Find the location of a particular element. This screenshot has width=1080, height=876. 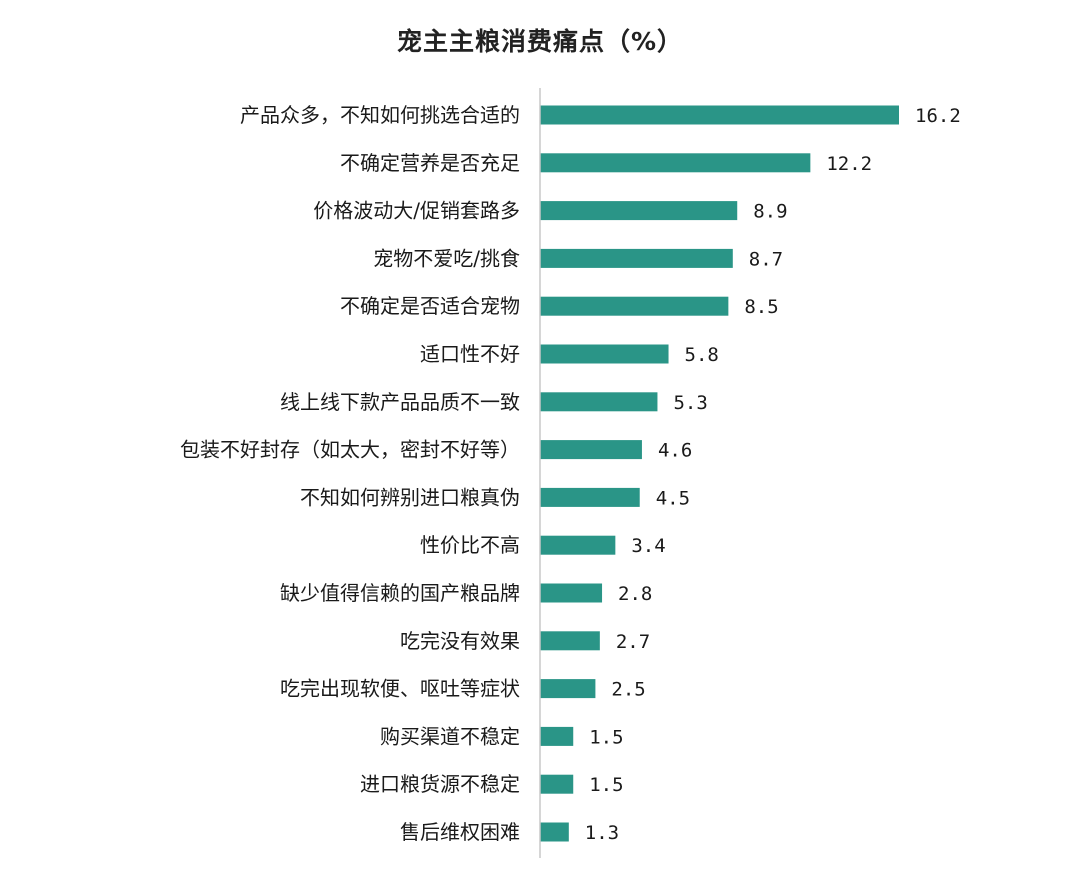

category-label: 吃完出现软便、呕吐等症状 is located at coordinates (400, 689).